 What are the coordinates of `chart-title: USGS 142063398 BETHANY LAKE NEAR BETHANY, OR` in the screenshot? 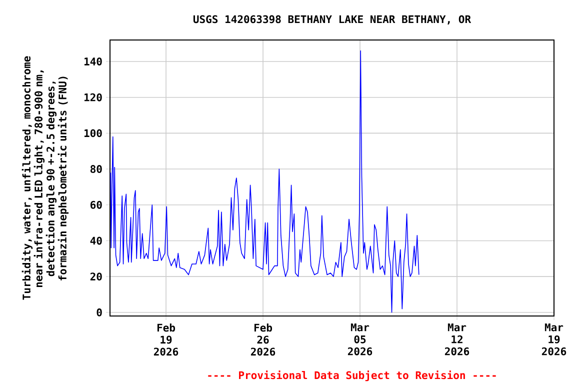 It's located at (332, 19).